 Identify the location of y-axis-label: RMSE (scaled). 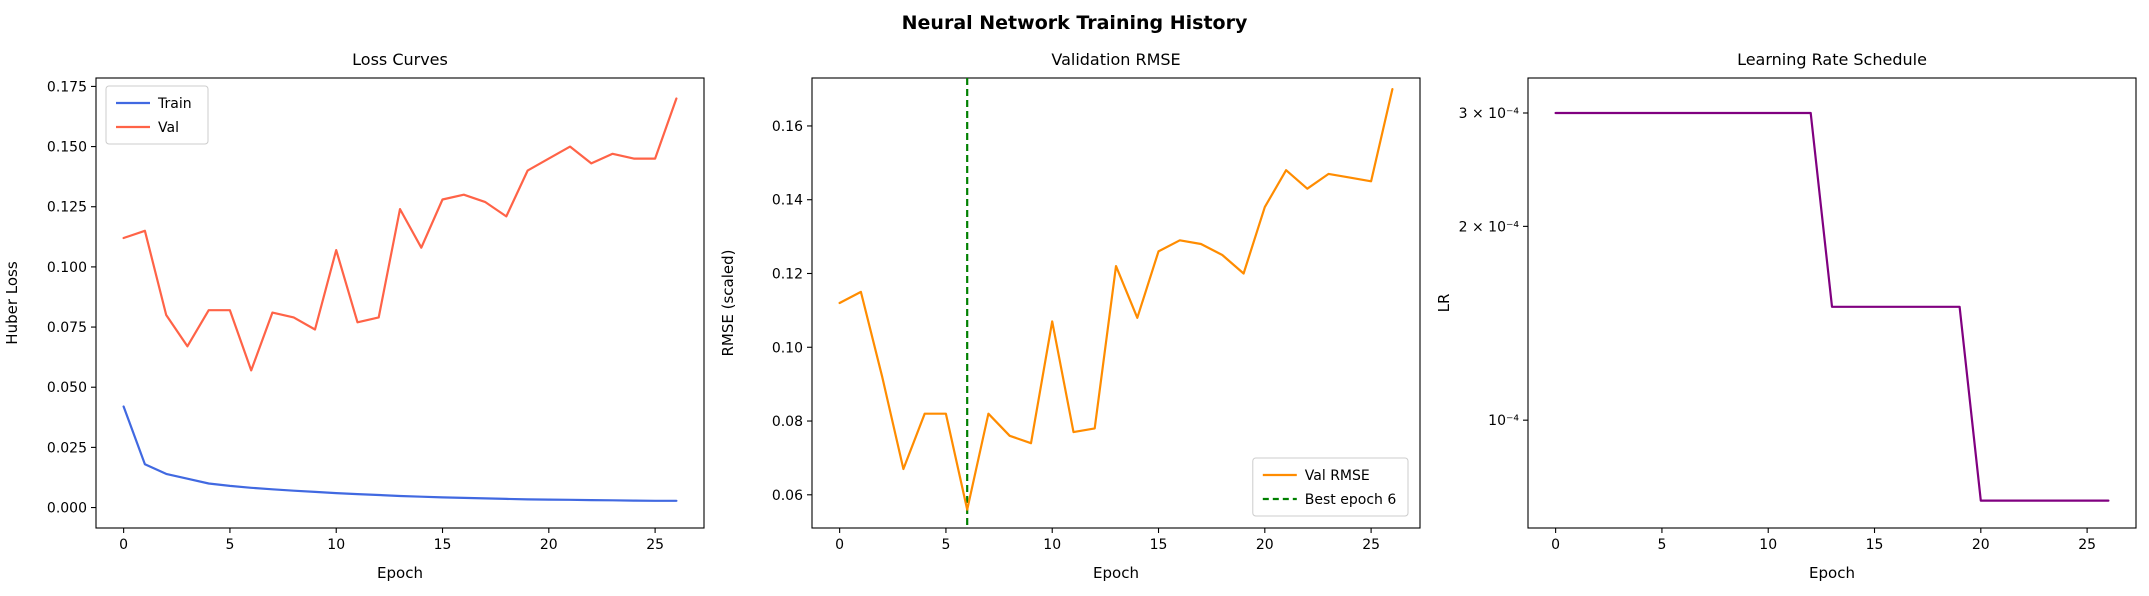
(728, 302).